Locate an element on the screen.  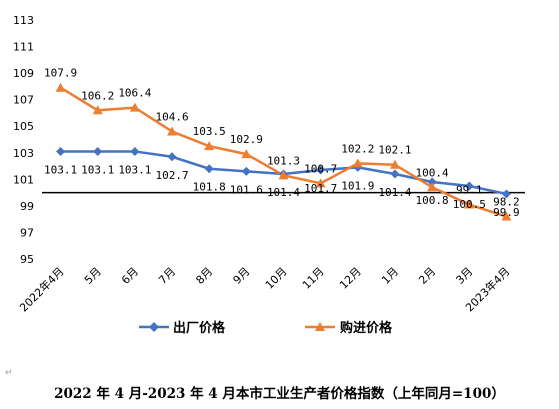
y-axis: 95 97 99 101 103 105 107 109 111 113 is located at coordinates (23, 140).